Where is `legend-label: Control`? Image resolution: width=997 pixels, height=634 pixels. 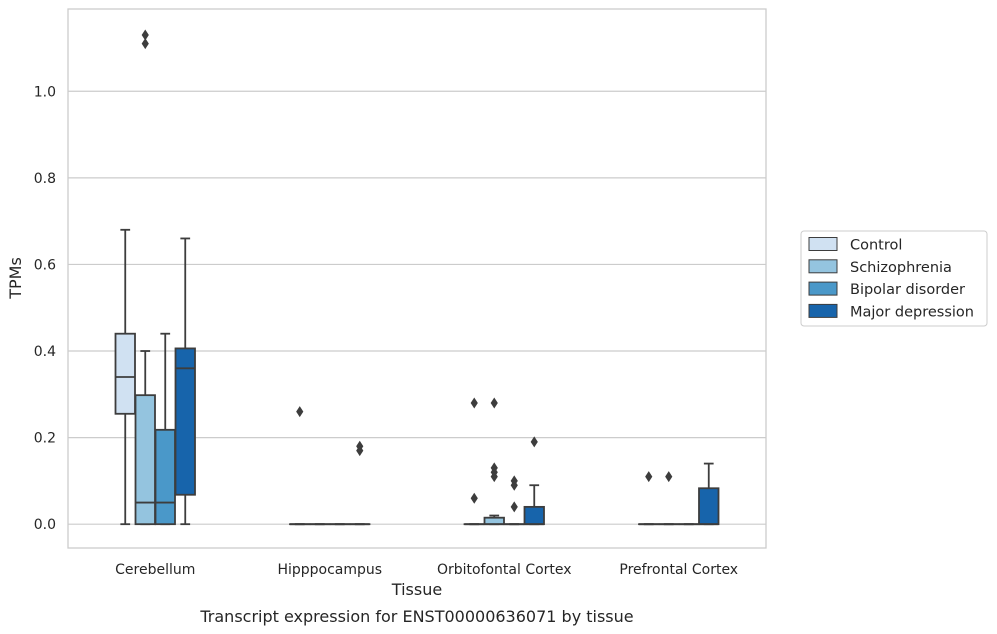
legend-label: Control is located at coordinates (876, 246).